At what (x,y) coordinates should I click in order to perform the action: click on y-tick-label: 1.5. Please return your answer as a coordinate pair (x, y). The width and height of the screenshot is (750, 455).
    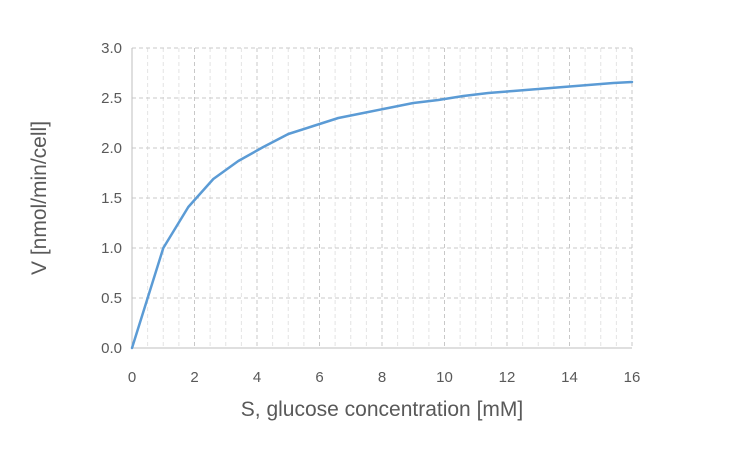
    Looking at the image, I should click on (111, 198).